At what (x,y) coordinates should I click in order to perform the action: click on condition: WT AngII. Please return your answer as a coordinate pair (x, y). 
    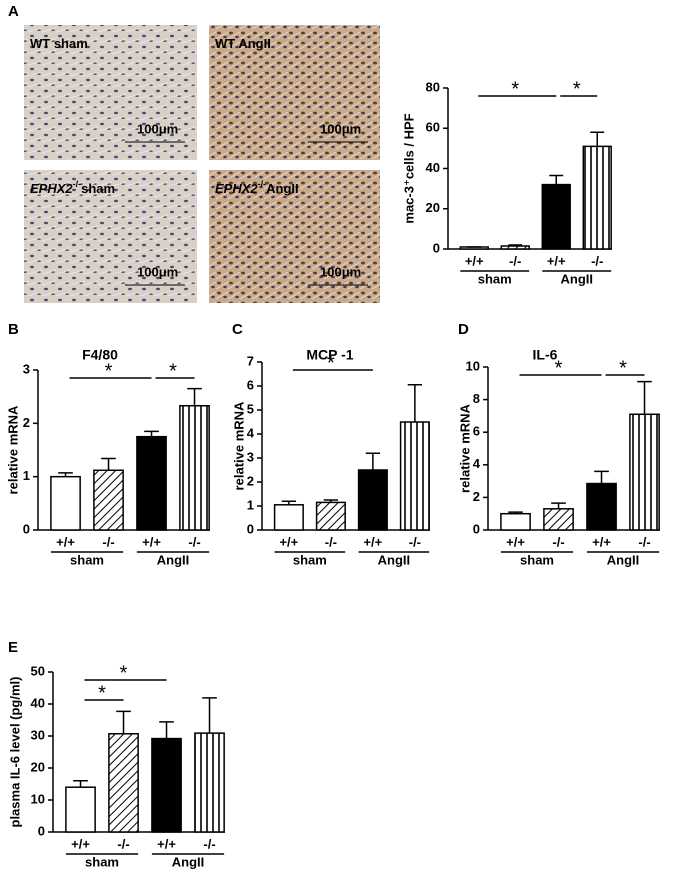
    Looking at the image, I should click on (243, 43).